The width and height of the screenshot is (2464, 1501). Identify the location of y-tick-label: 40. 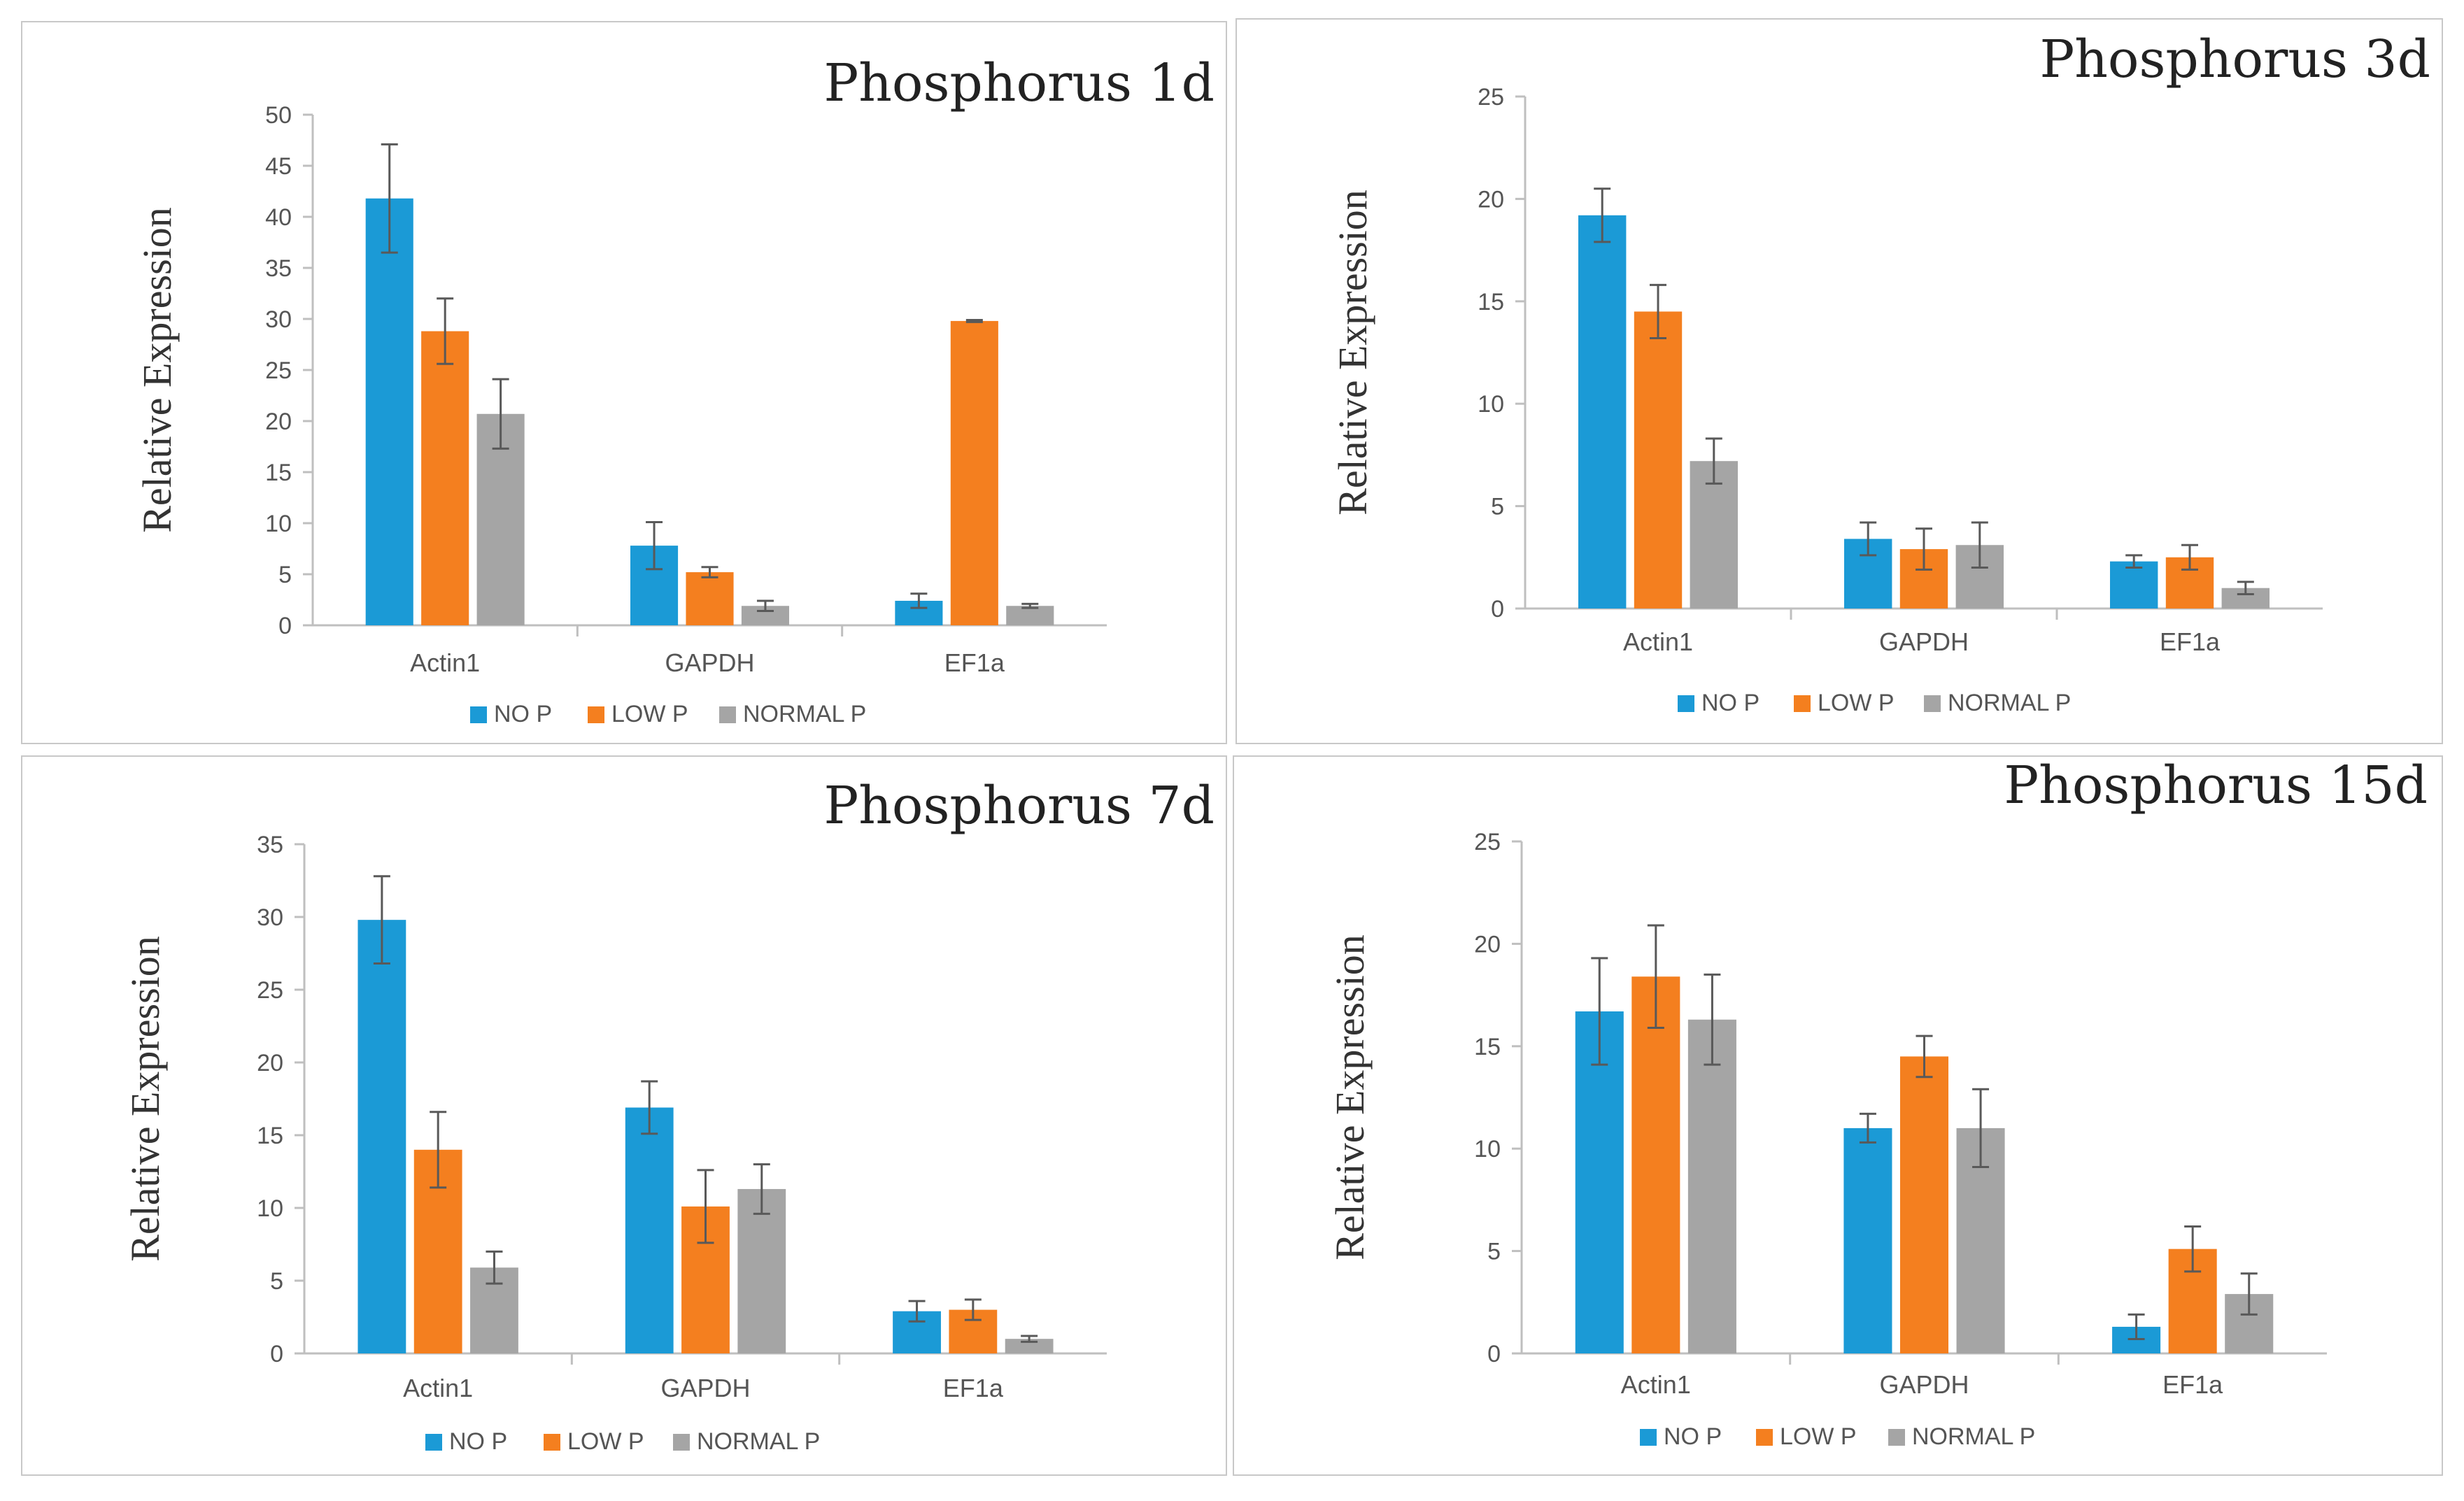
(278, 217).